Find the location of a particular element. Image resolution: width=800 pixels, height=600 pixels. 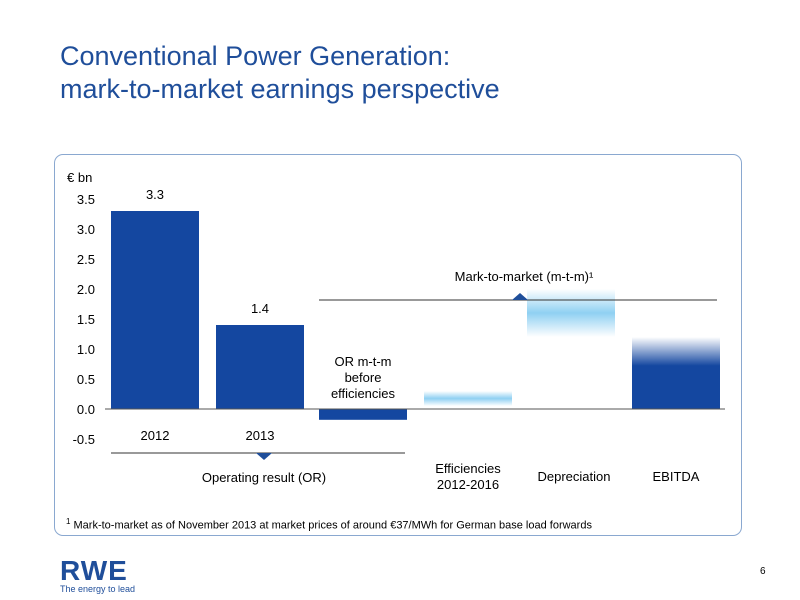

y-tick-label: 2.0 is located at coordinates (86, 289).